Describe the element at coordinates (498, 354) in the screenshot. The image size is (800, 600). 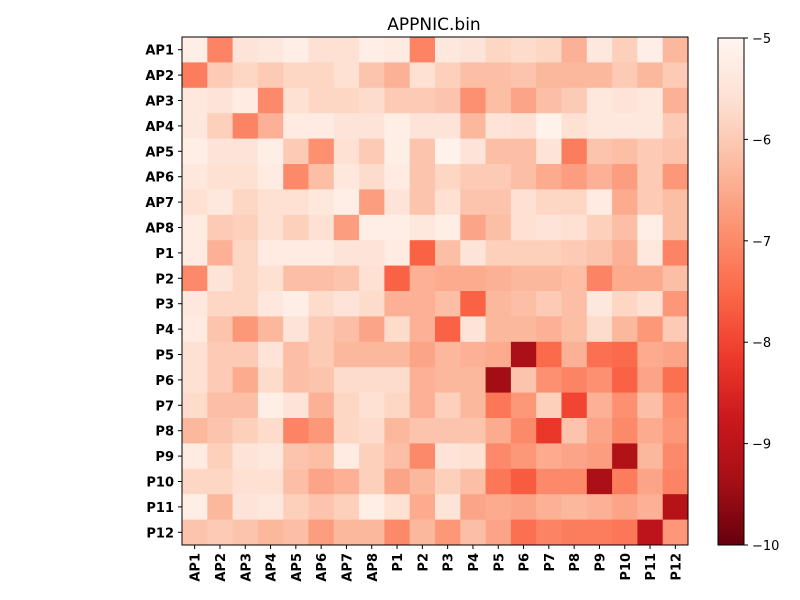
I see `heatmap-cell-P5-P5` at that location.